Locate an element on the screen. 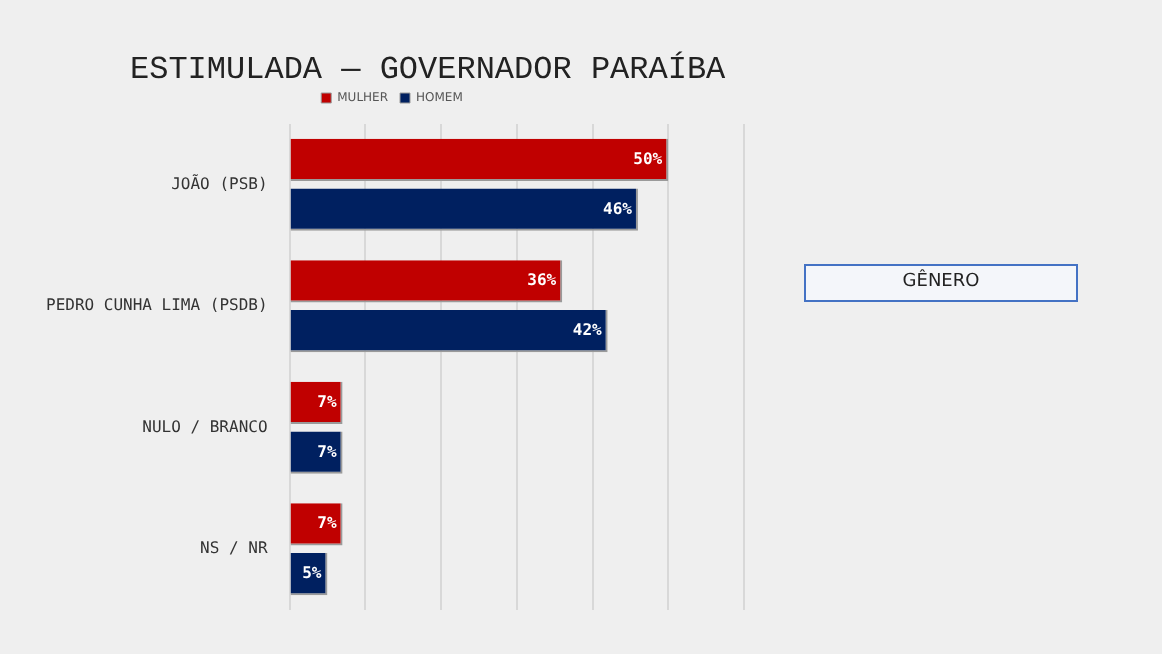 This screenshot has width=1162, height=654. y-tick-label: NS / NR is located at coordinates (234, 548).